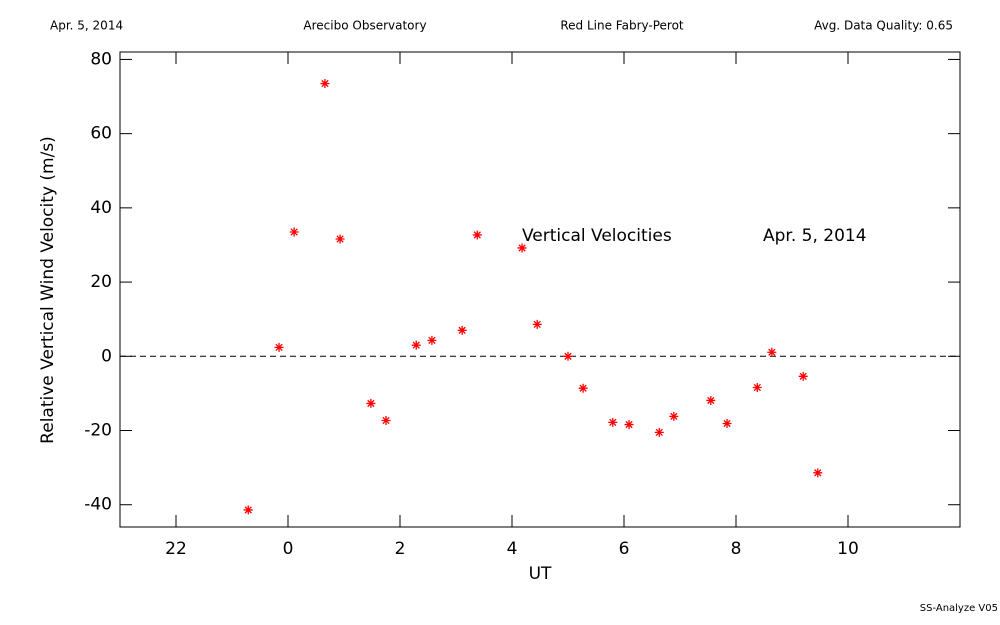 This screenshot has height=625, width=1000. Describe the element at coordinates (540, 574) in the screenshot. I see `x-axis-label: UT` at that location.